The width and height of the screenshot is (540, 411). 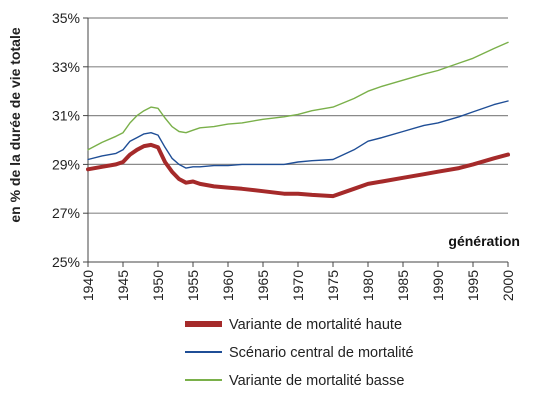 I want to click on x-axis-label: génération, so click(x=484, y=241).